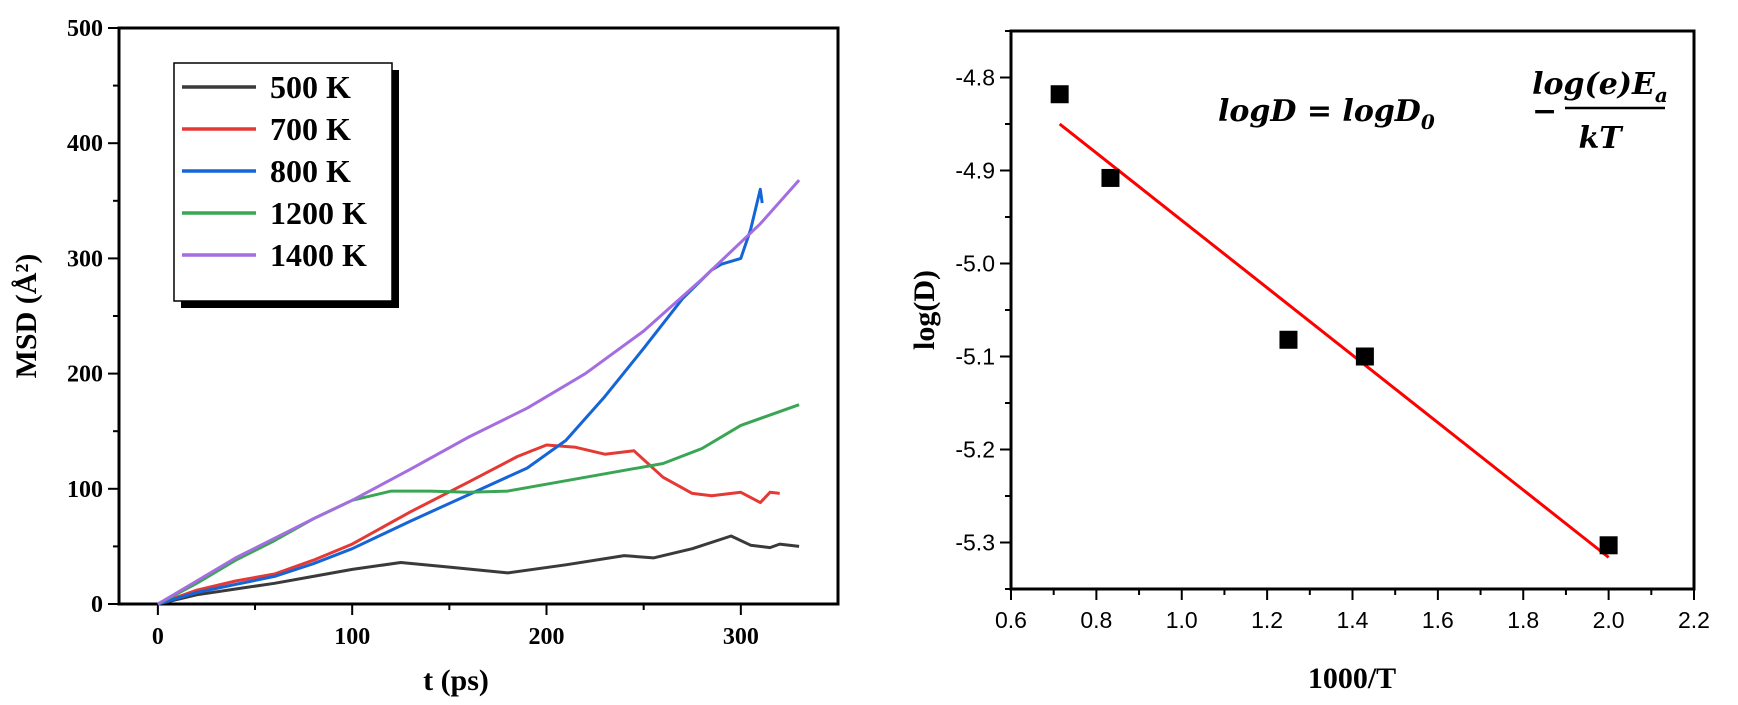 This screenshot has height=705, width=1738. Describe the element at coordinates (741, 637) in the screenshot. I see `msd-x-tick-label: 300` at that location.